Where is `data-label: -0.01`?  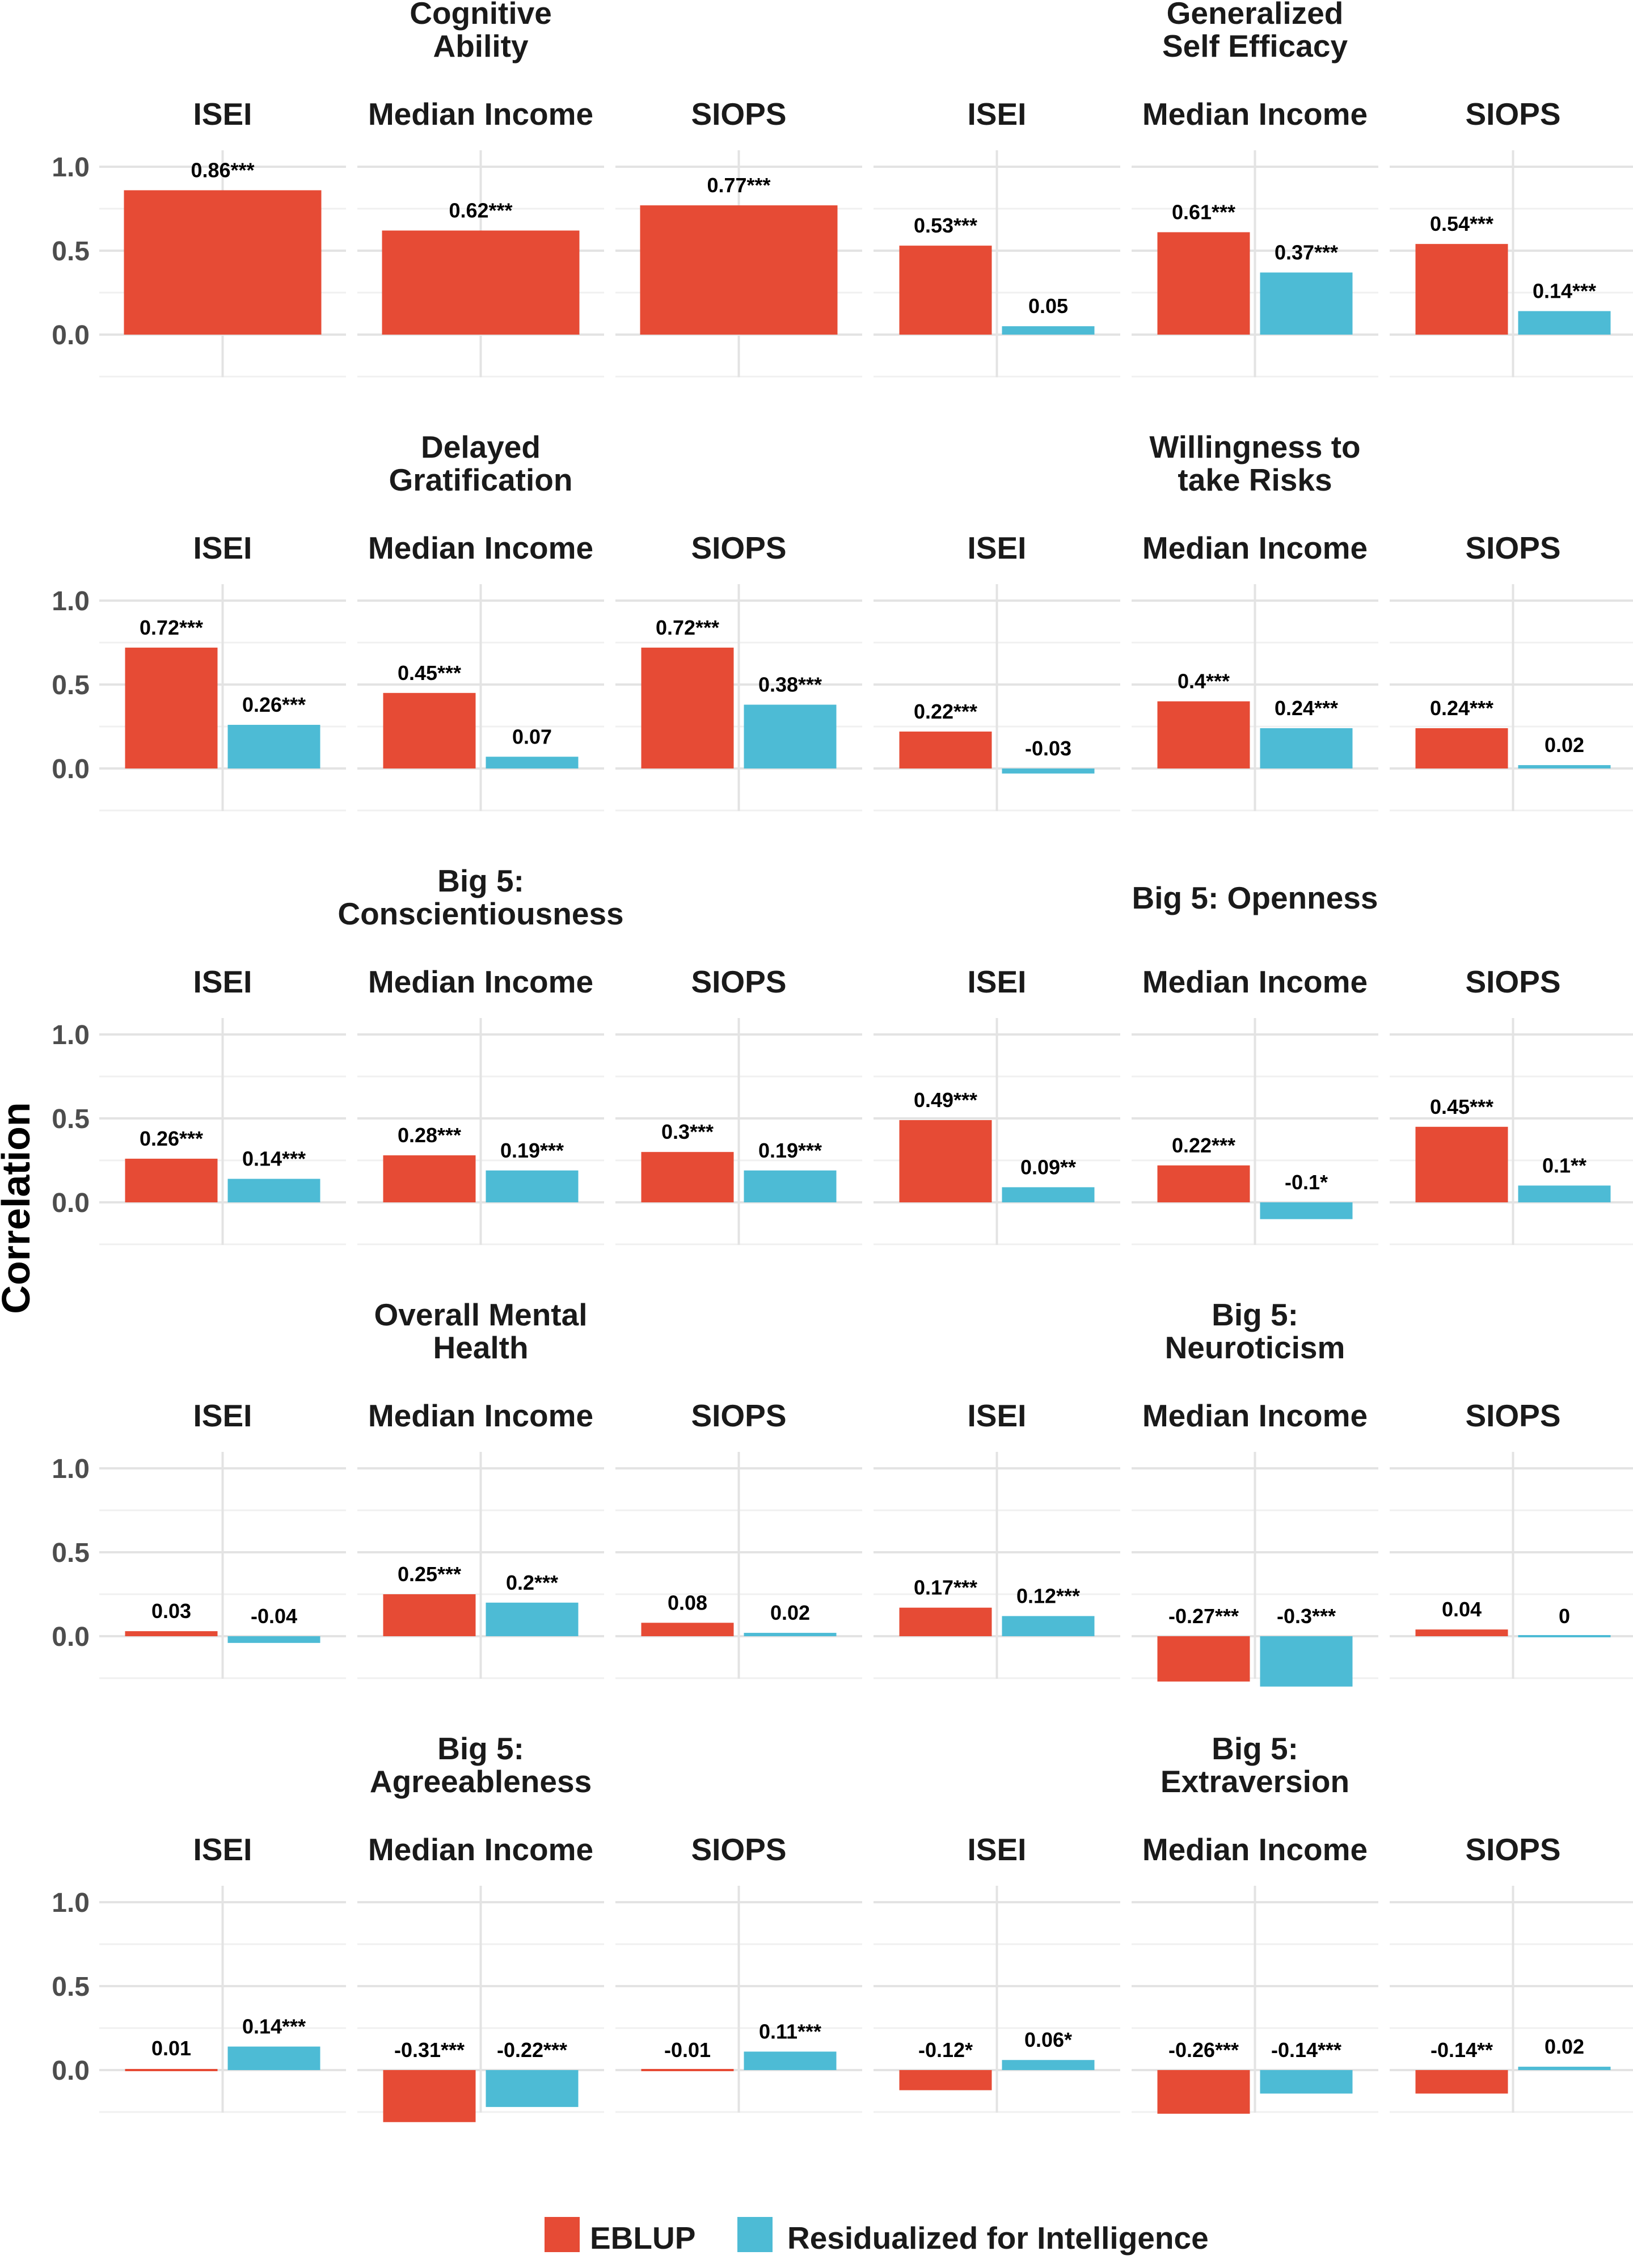
data-label: -0.01 is located at coordinates (687, 2050).